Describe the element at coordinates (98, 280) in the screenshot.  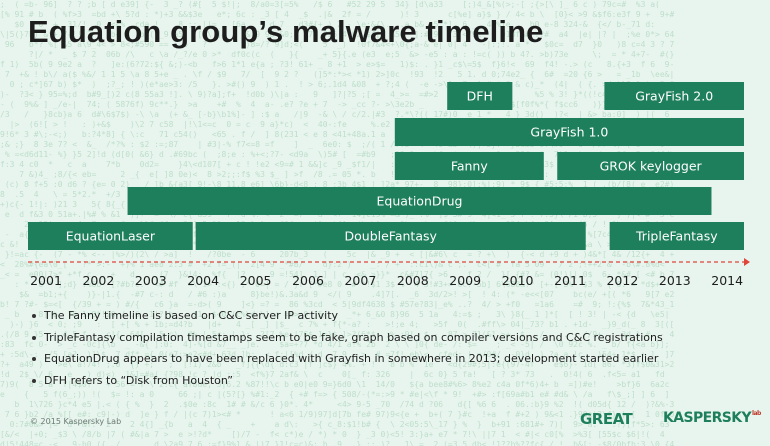
I see `year-tick-label: 2002` at that location.